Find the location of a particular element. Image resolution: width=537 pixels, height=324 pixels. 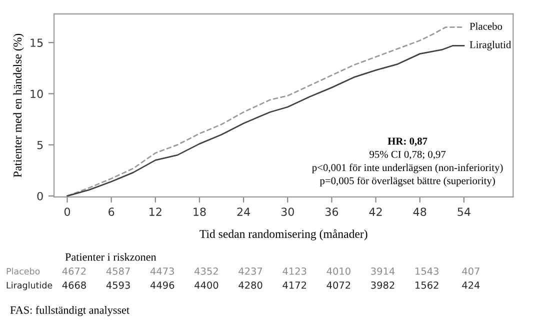

text: FAS: fullständigt analysset is located at coordinates (70, 311).